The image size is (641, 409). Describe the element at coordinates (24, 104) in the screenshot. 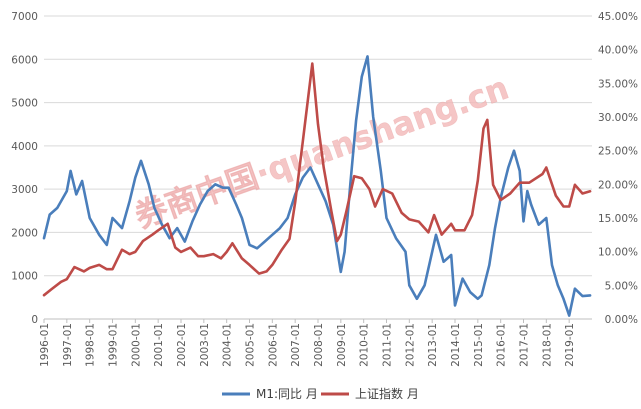

I see `left-tick-label: 5000` at that location.